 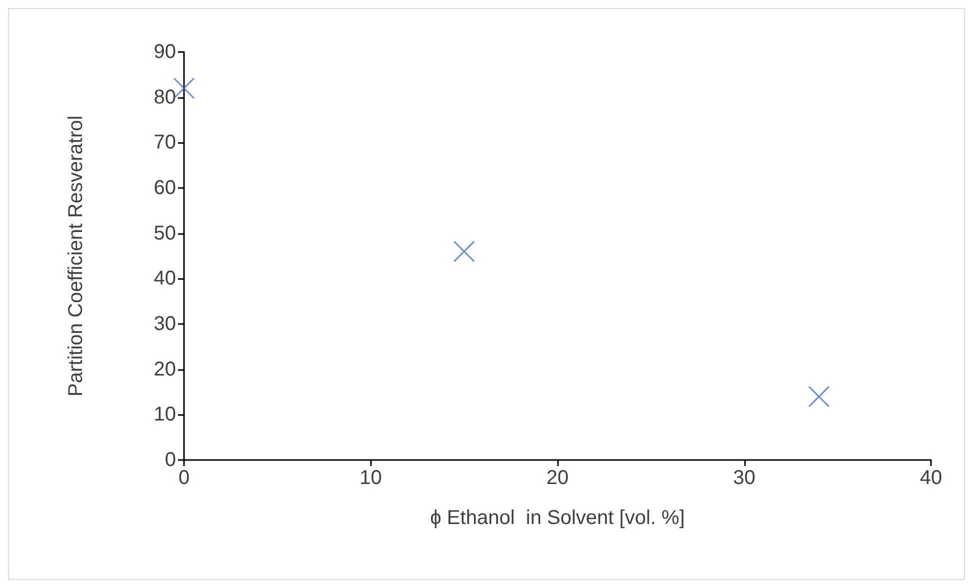 I want to click on x-tick-label: 40, so click(x=931, y=478).